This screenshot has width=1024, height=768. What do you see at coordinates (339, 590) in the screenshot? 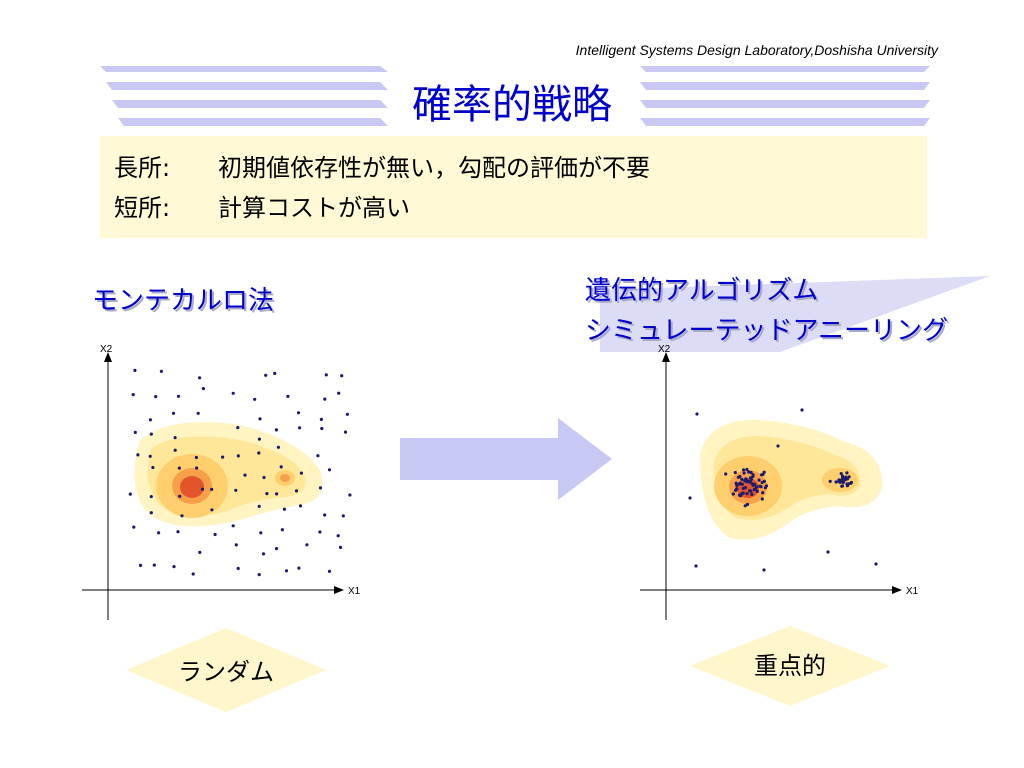
I see `left-x-arrowhead` at bounding box center [339, 590].